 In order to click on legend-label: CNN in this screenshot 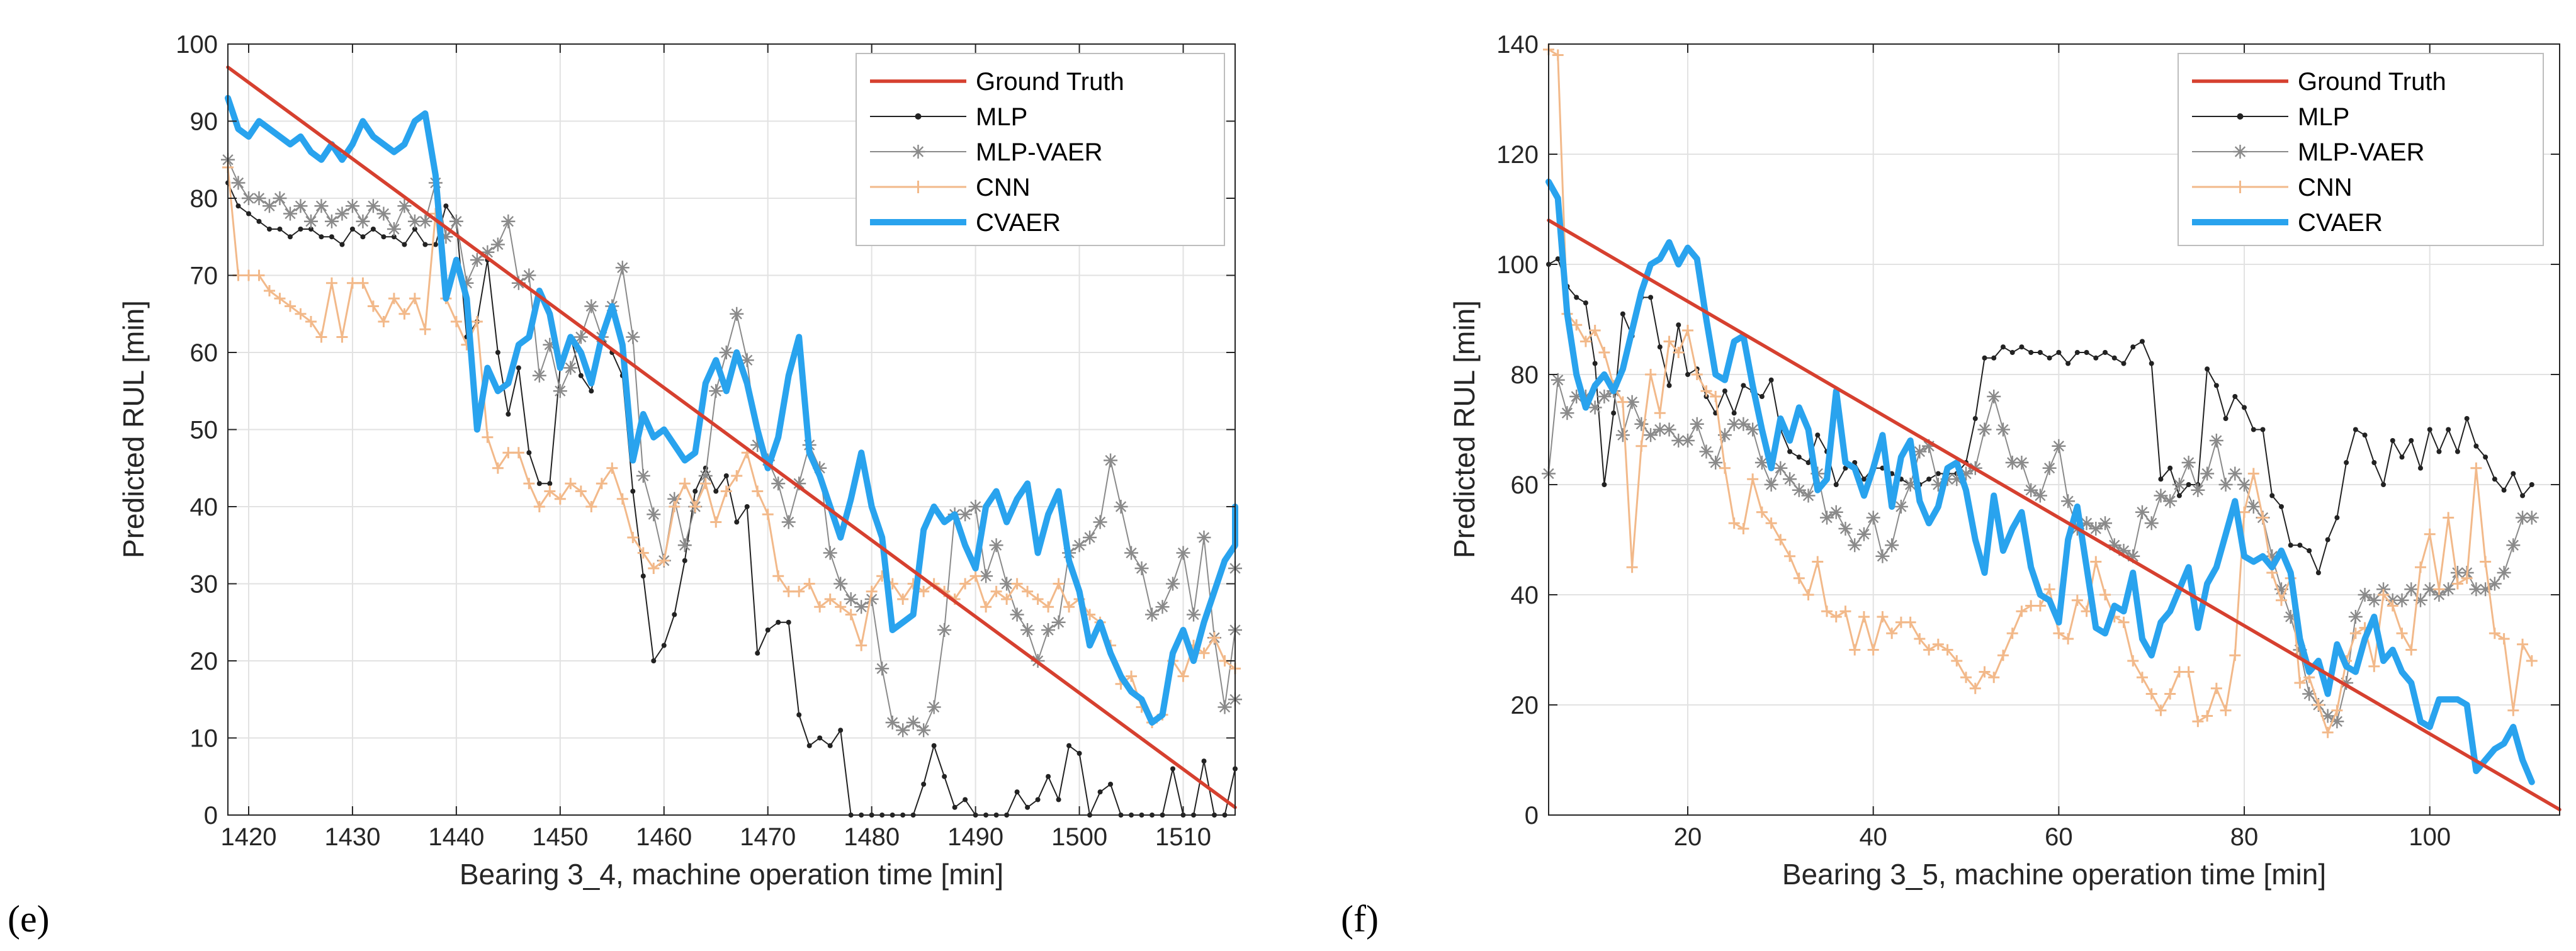, I will do `click(2325, 187)`.